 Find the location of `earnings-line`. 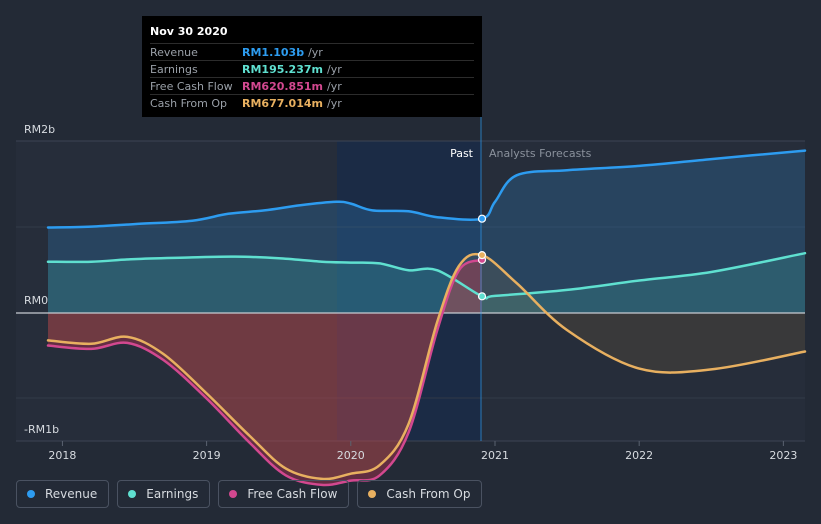

earnings-line is located at coordinates (426, 275).